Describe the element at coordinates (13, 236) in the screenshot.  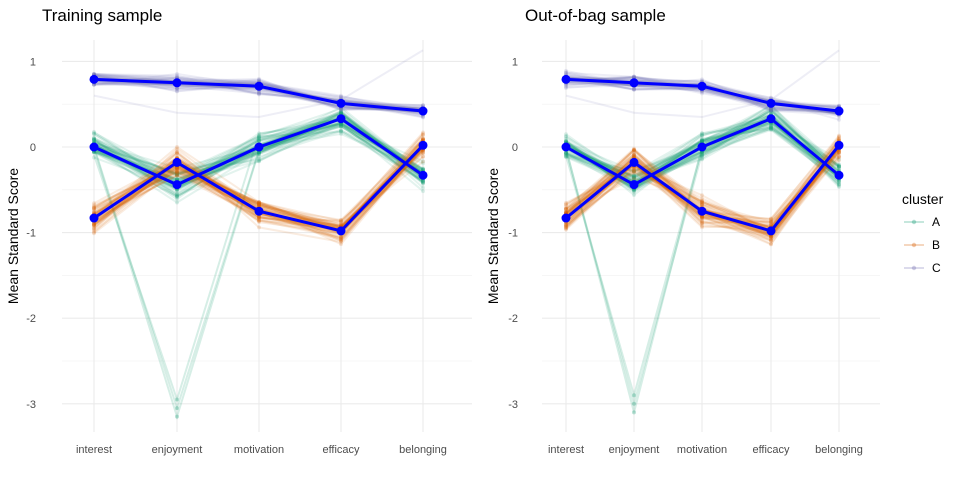
I see `y-axis-label: Mean Standard Score` at that location.